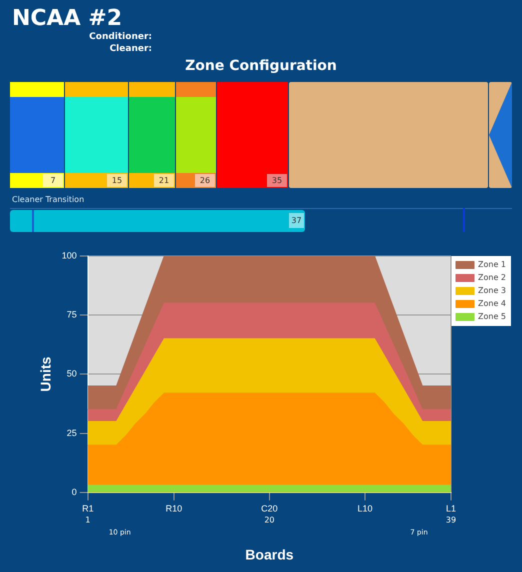  Describe the element at coordinates (117, 180) in the screenshot. I see `text: 15` at that location.